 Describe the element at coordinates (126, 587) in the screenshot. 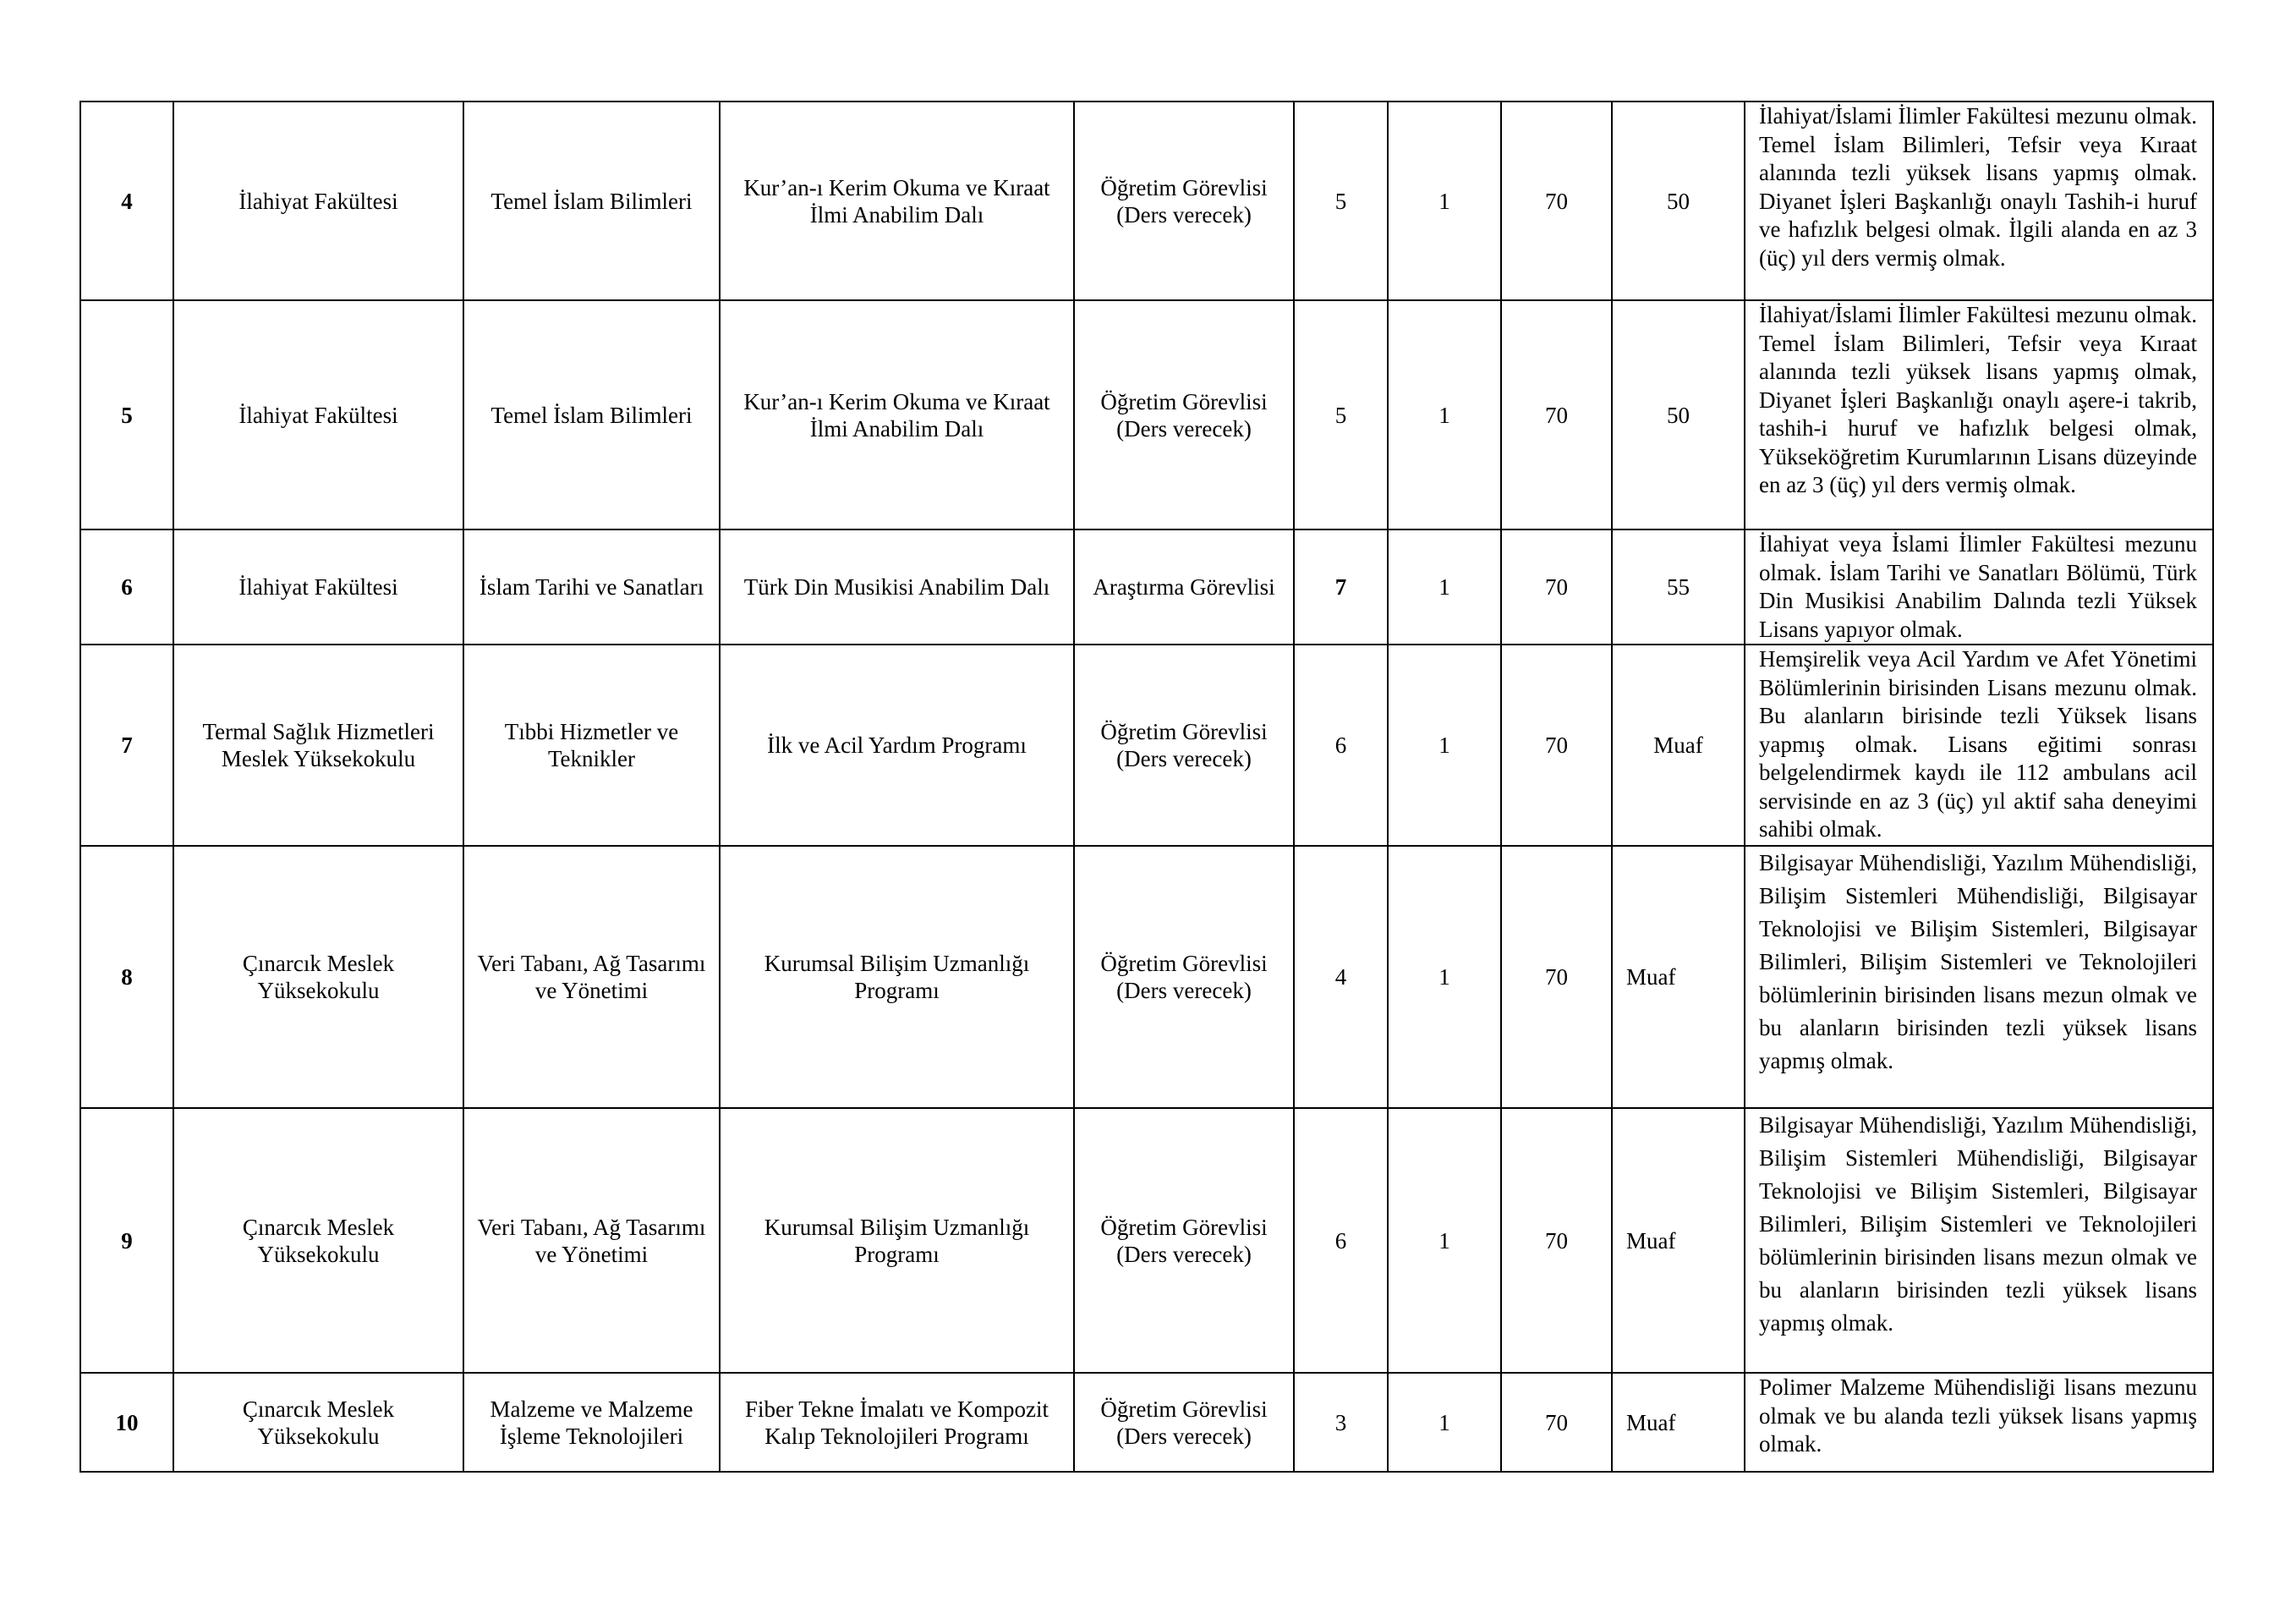

I see `row-number: 6` at that location.